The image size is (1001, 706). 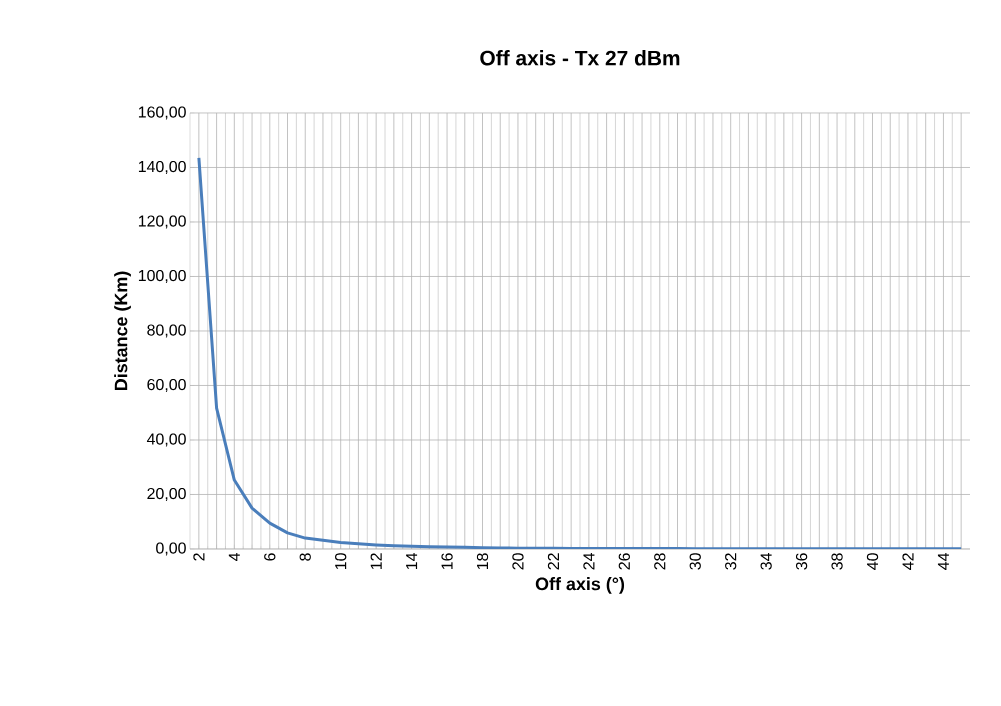 What do you see at coordinates (518, 561) in the screenshot?
I see `x-tick-label: 20` at bounding box center [518, 561].